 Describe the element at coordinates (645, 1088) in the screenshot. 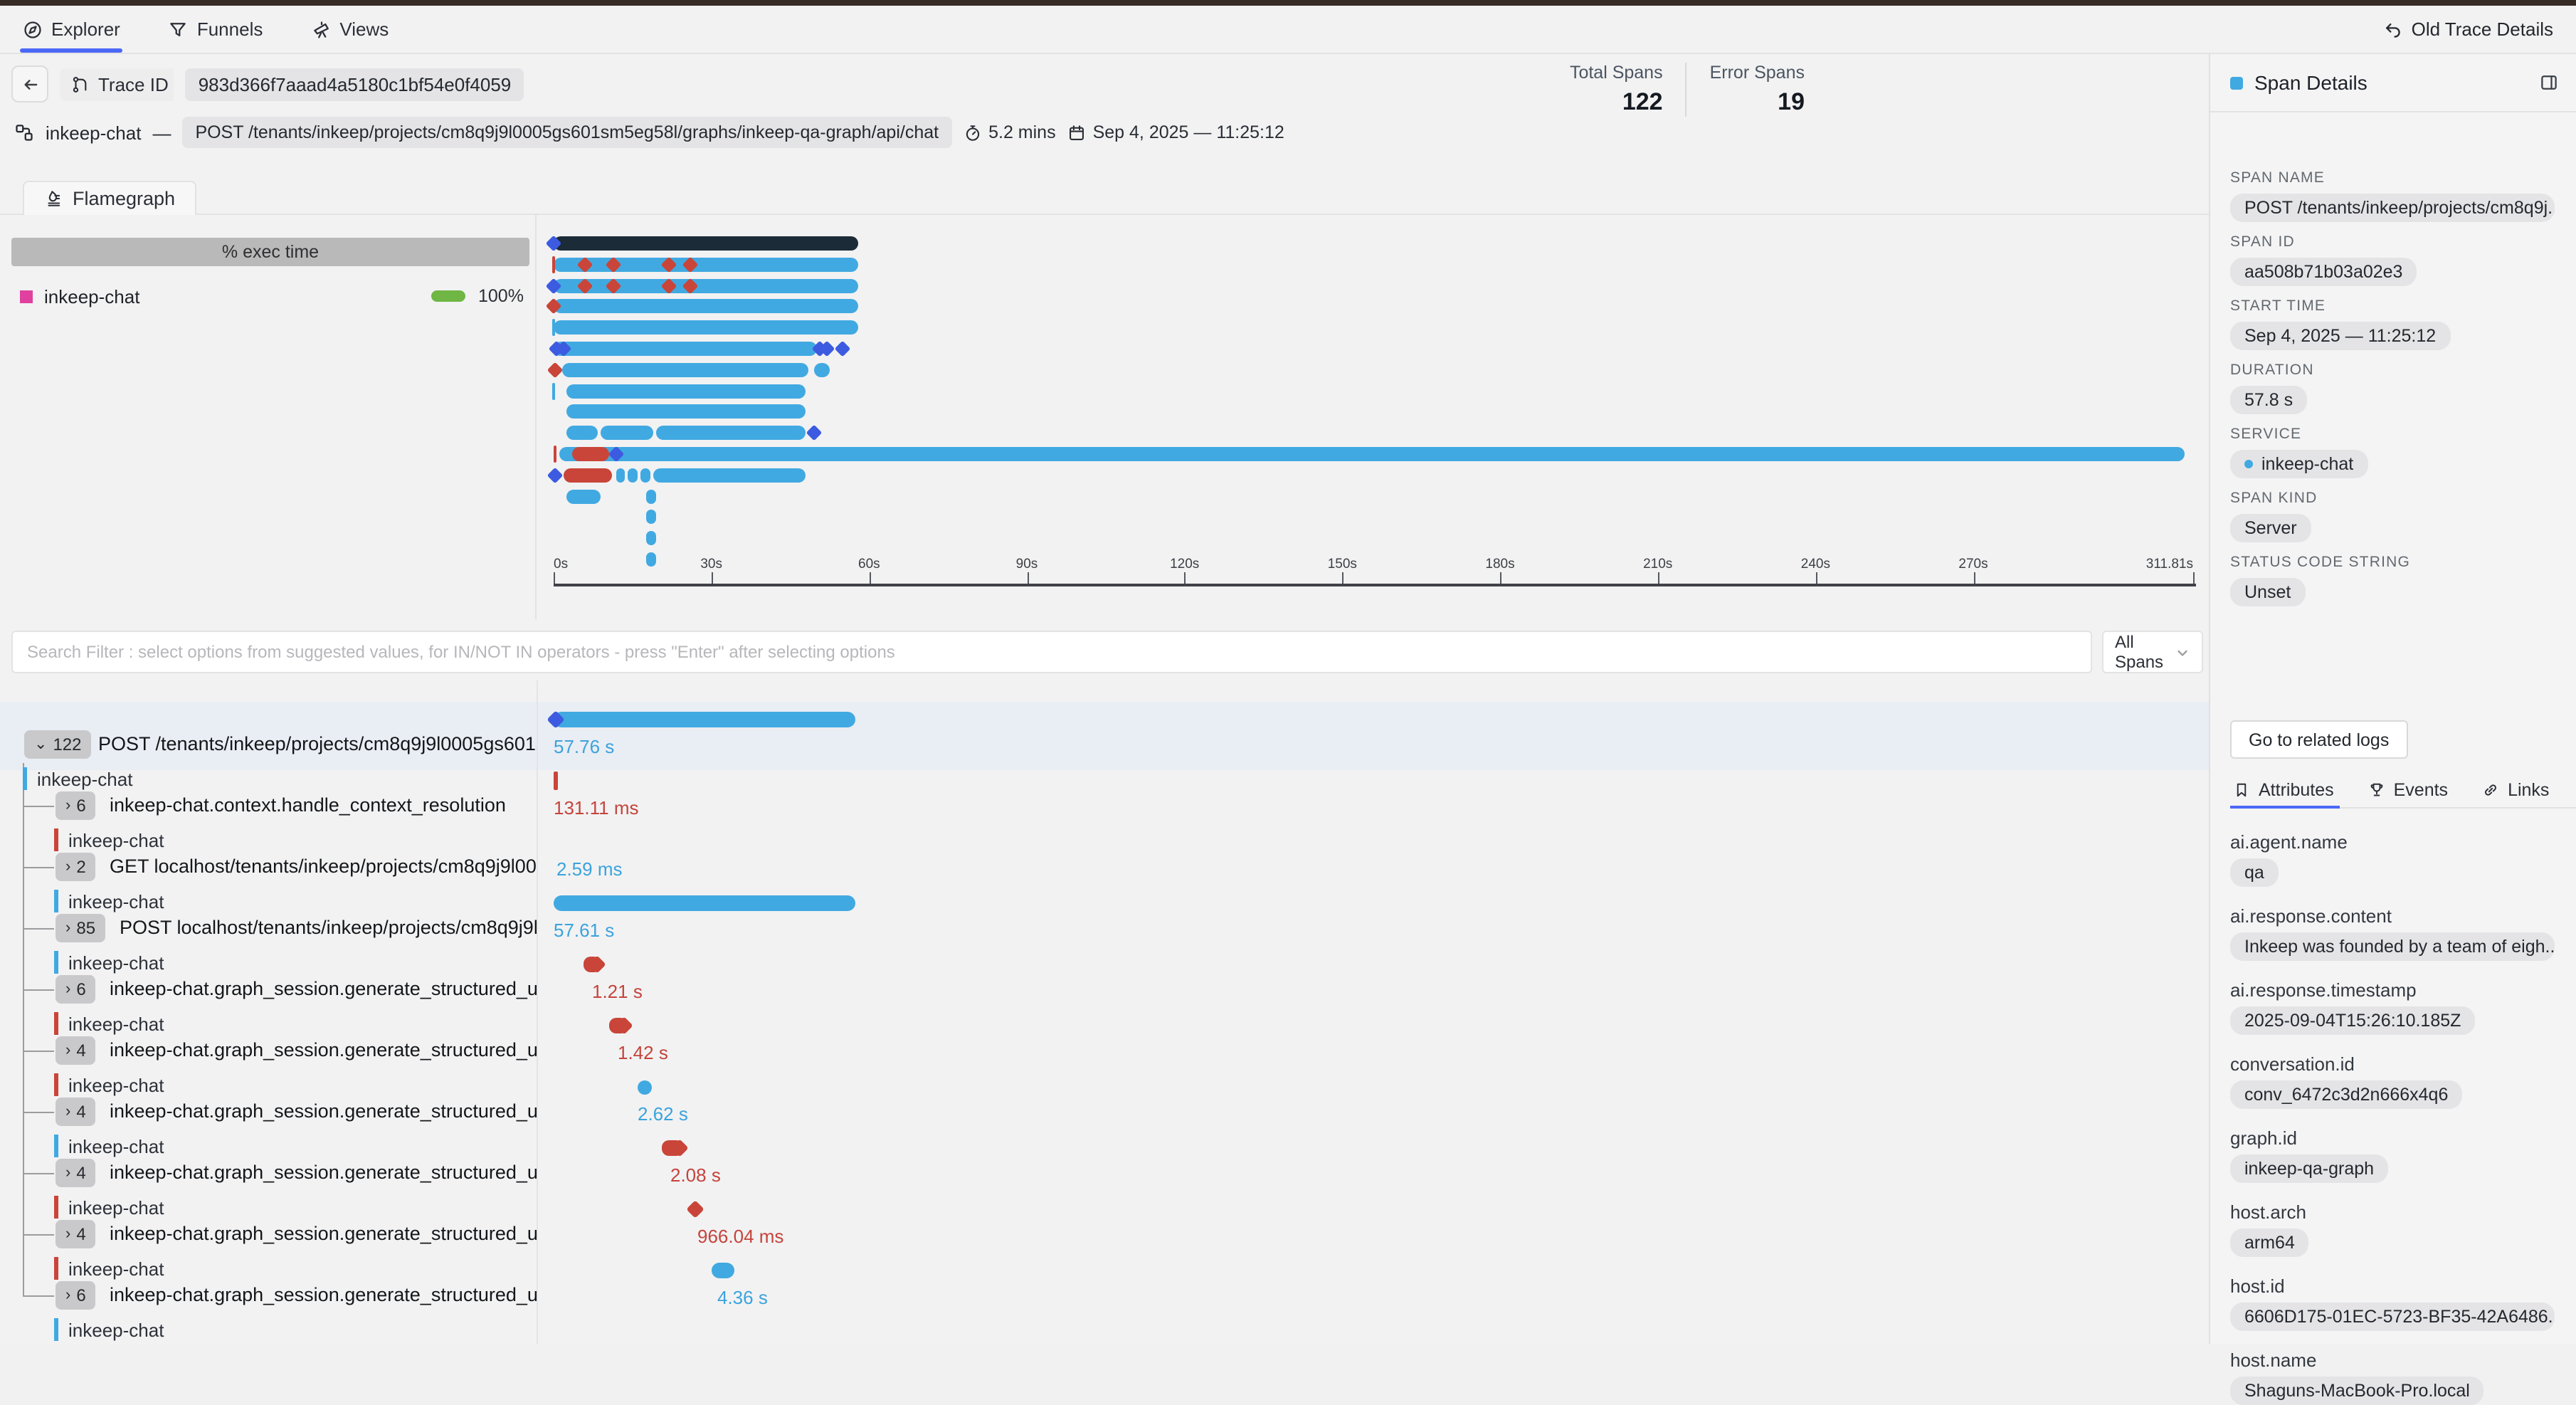

I see `waterfall-circle` at that location.